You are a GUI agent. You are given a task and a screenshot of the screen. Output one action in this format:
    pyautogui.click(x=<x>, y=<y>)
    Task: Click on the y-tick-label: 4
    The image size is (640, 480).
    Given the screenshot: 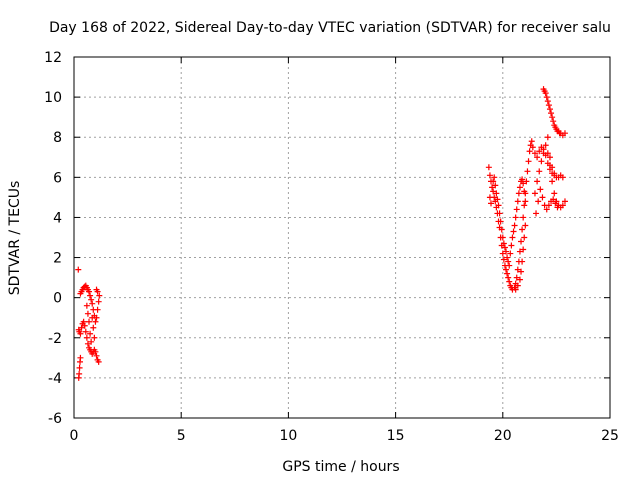 What is the action you would take?
    pyautogui.click(x=57, y=218)
    